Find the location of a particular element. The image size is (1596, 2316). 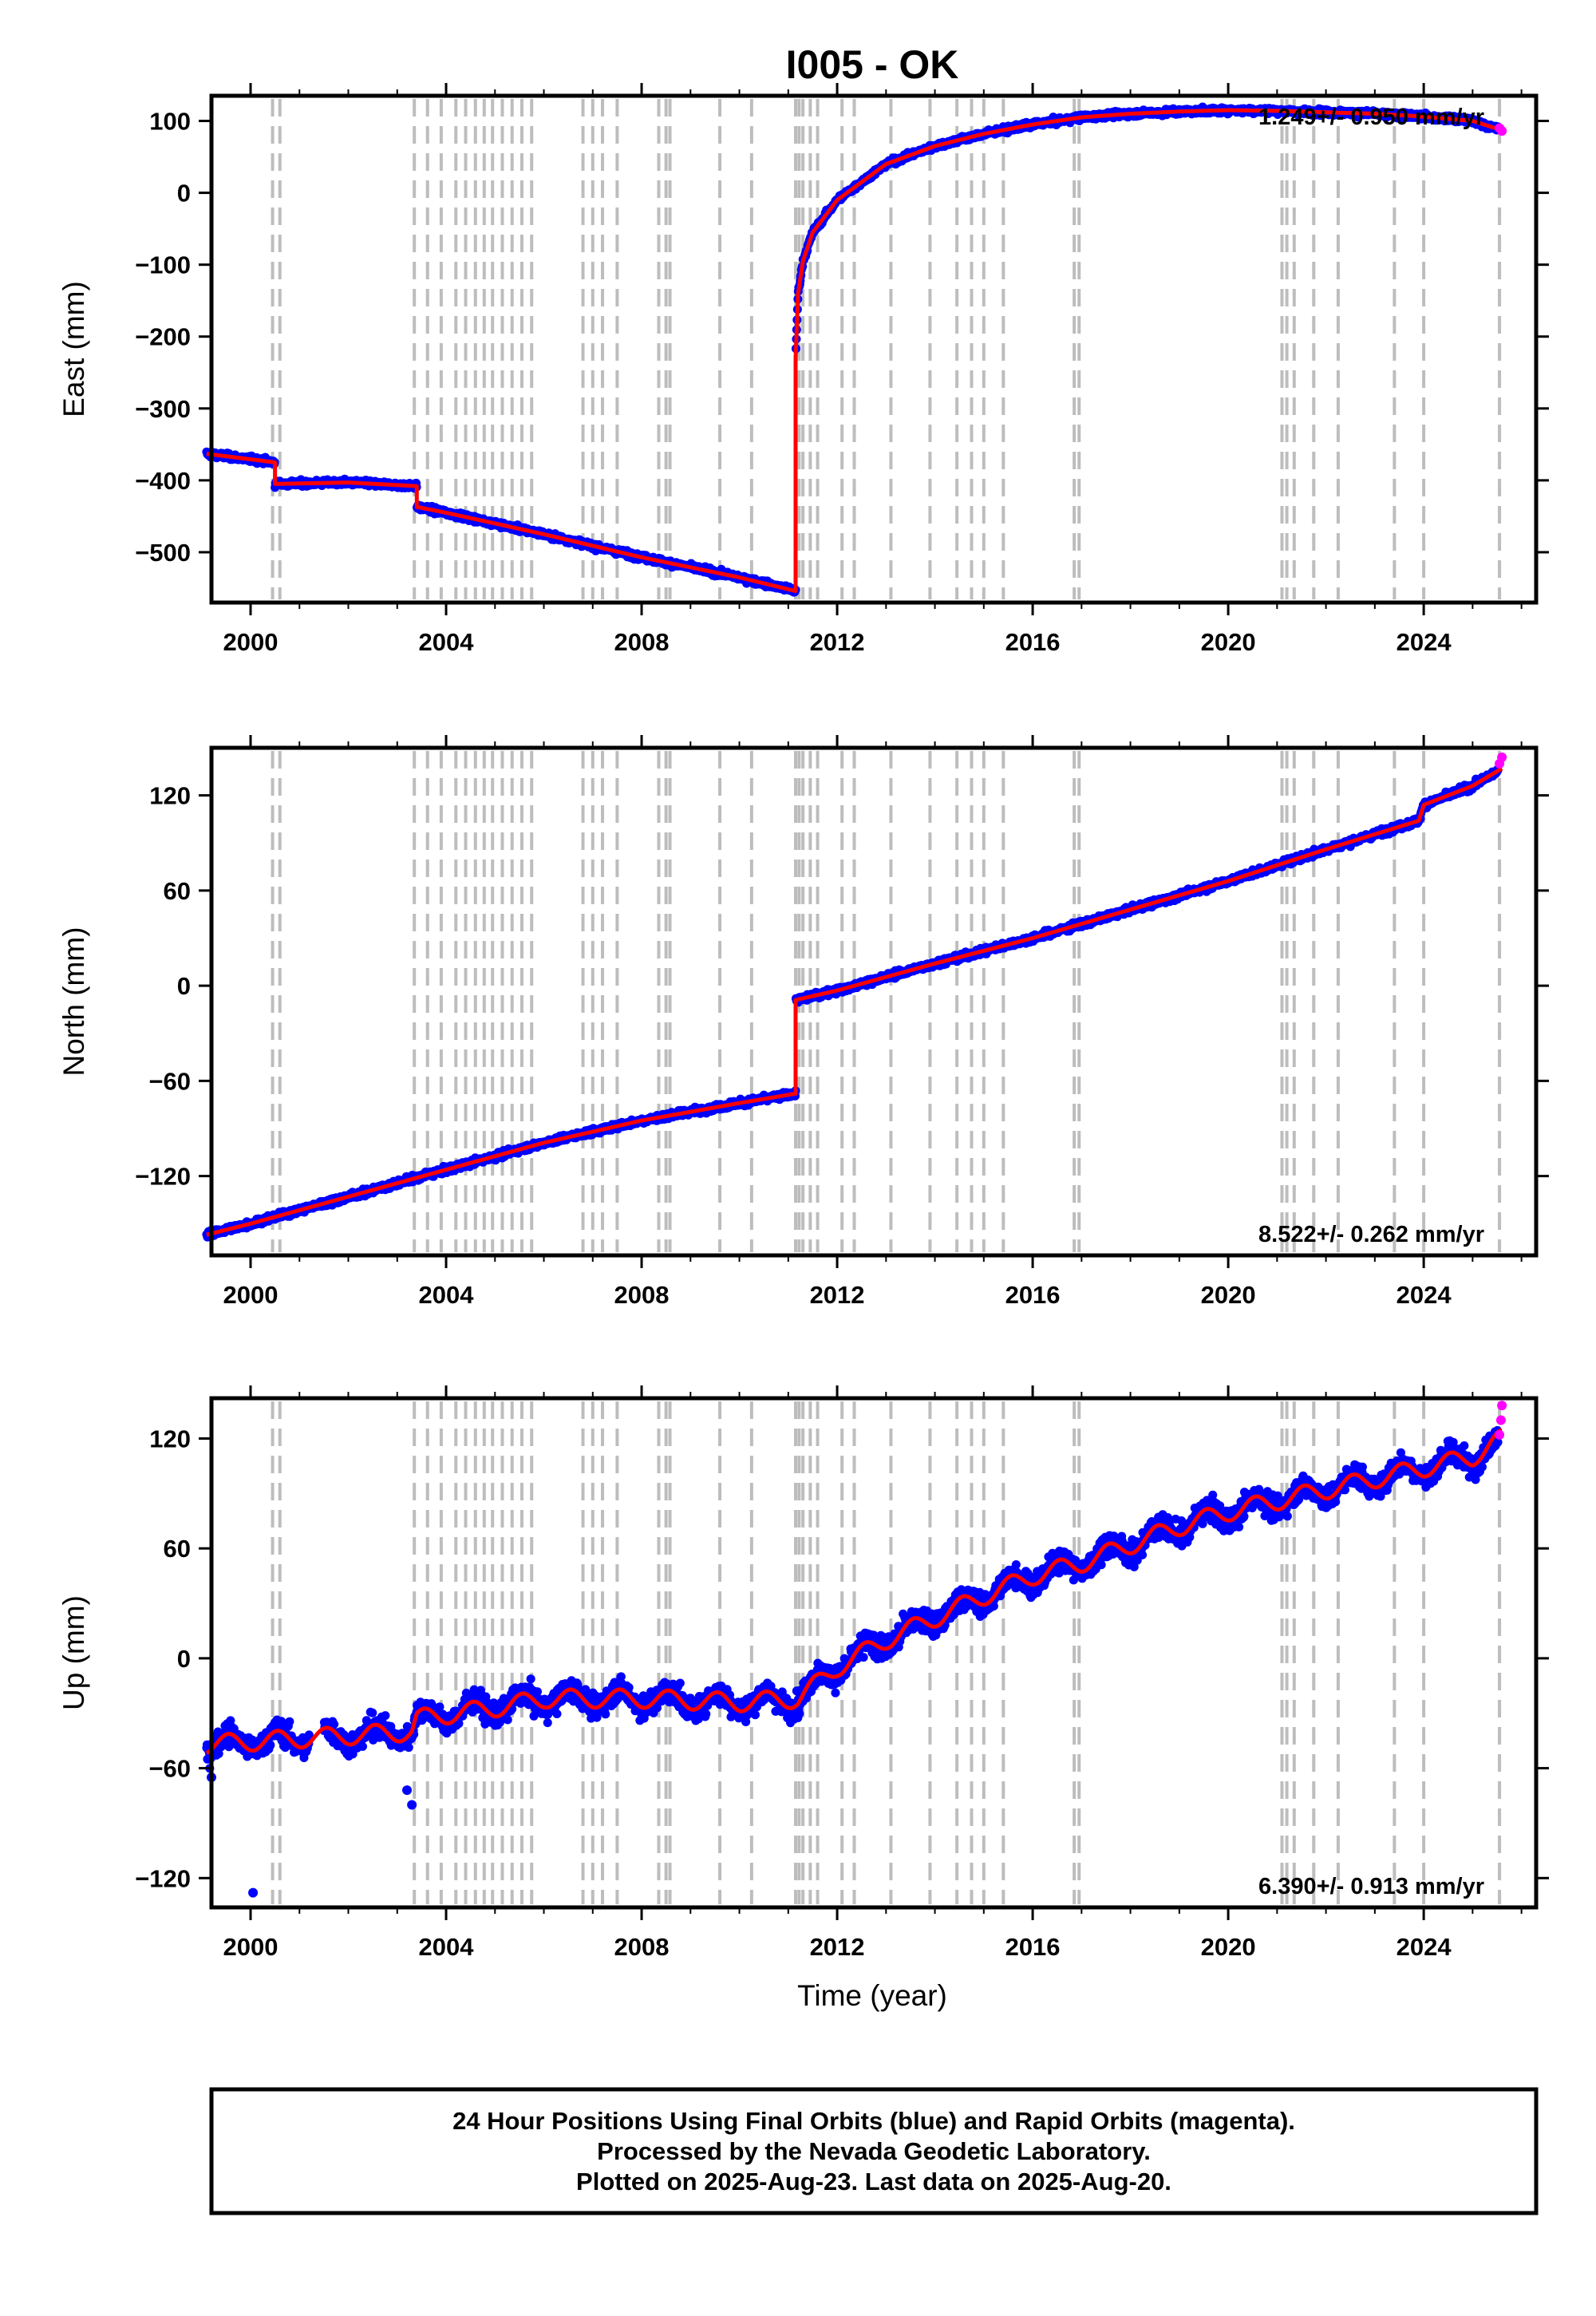

velocity-label: 8.522+/- 0.262 mm/yr is located at coordinates (1371, 1234).